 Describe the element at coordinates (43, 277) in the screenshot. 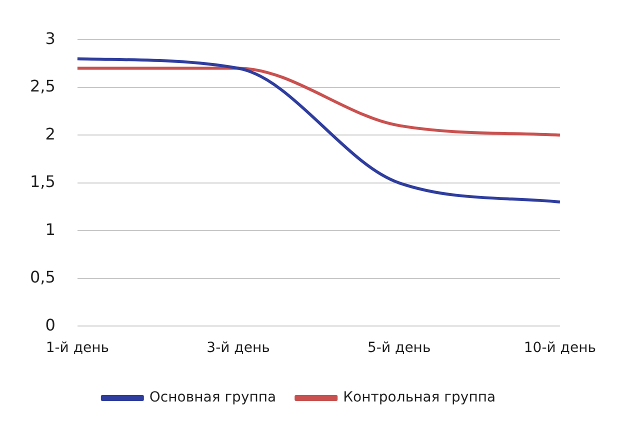

I see `y-tick-label: 0,5` at that location.